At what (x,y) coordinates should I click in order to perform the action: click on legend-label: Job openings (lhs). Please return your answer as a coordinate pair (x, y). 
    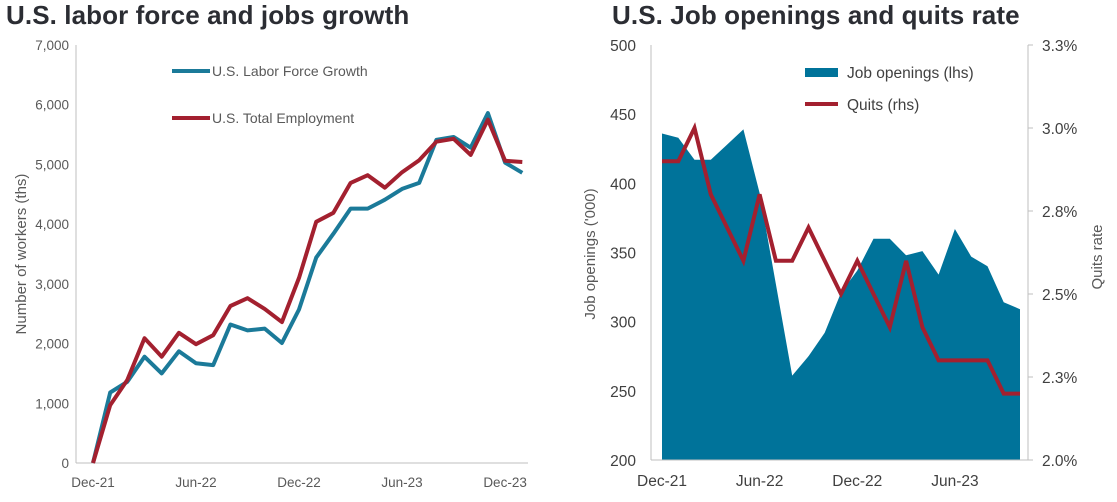
    Looking at the image, I should click on (910, 73).